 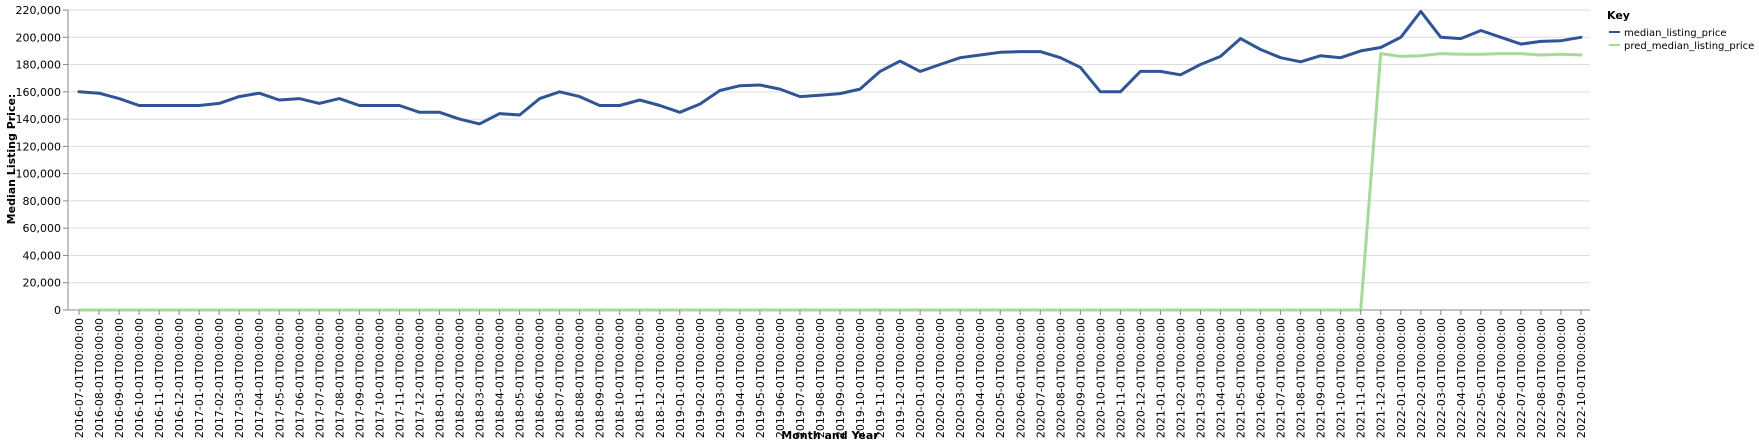 What do you see at coordinates (57, 310) in the screenshot?
I see `y-tick-label: 0` at bounding box center [57, 310].